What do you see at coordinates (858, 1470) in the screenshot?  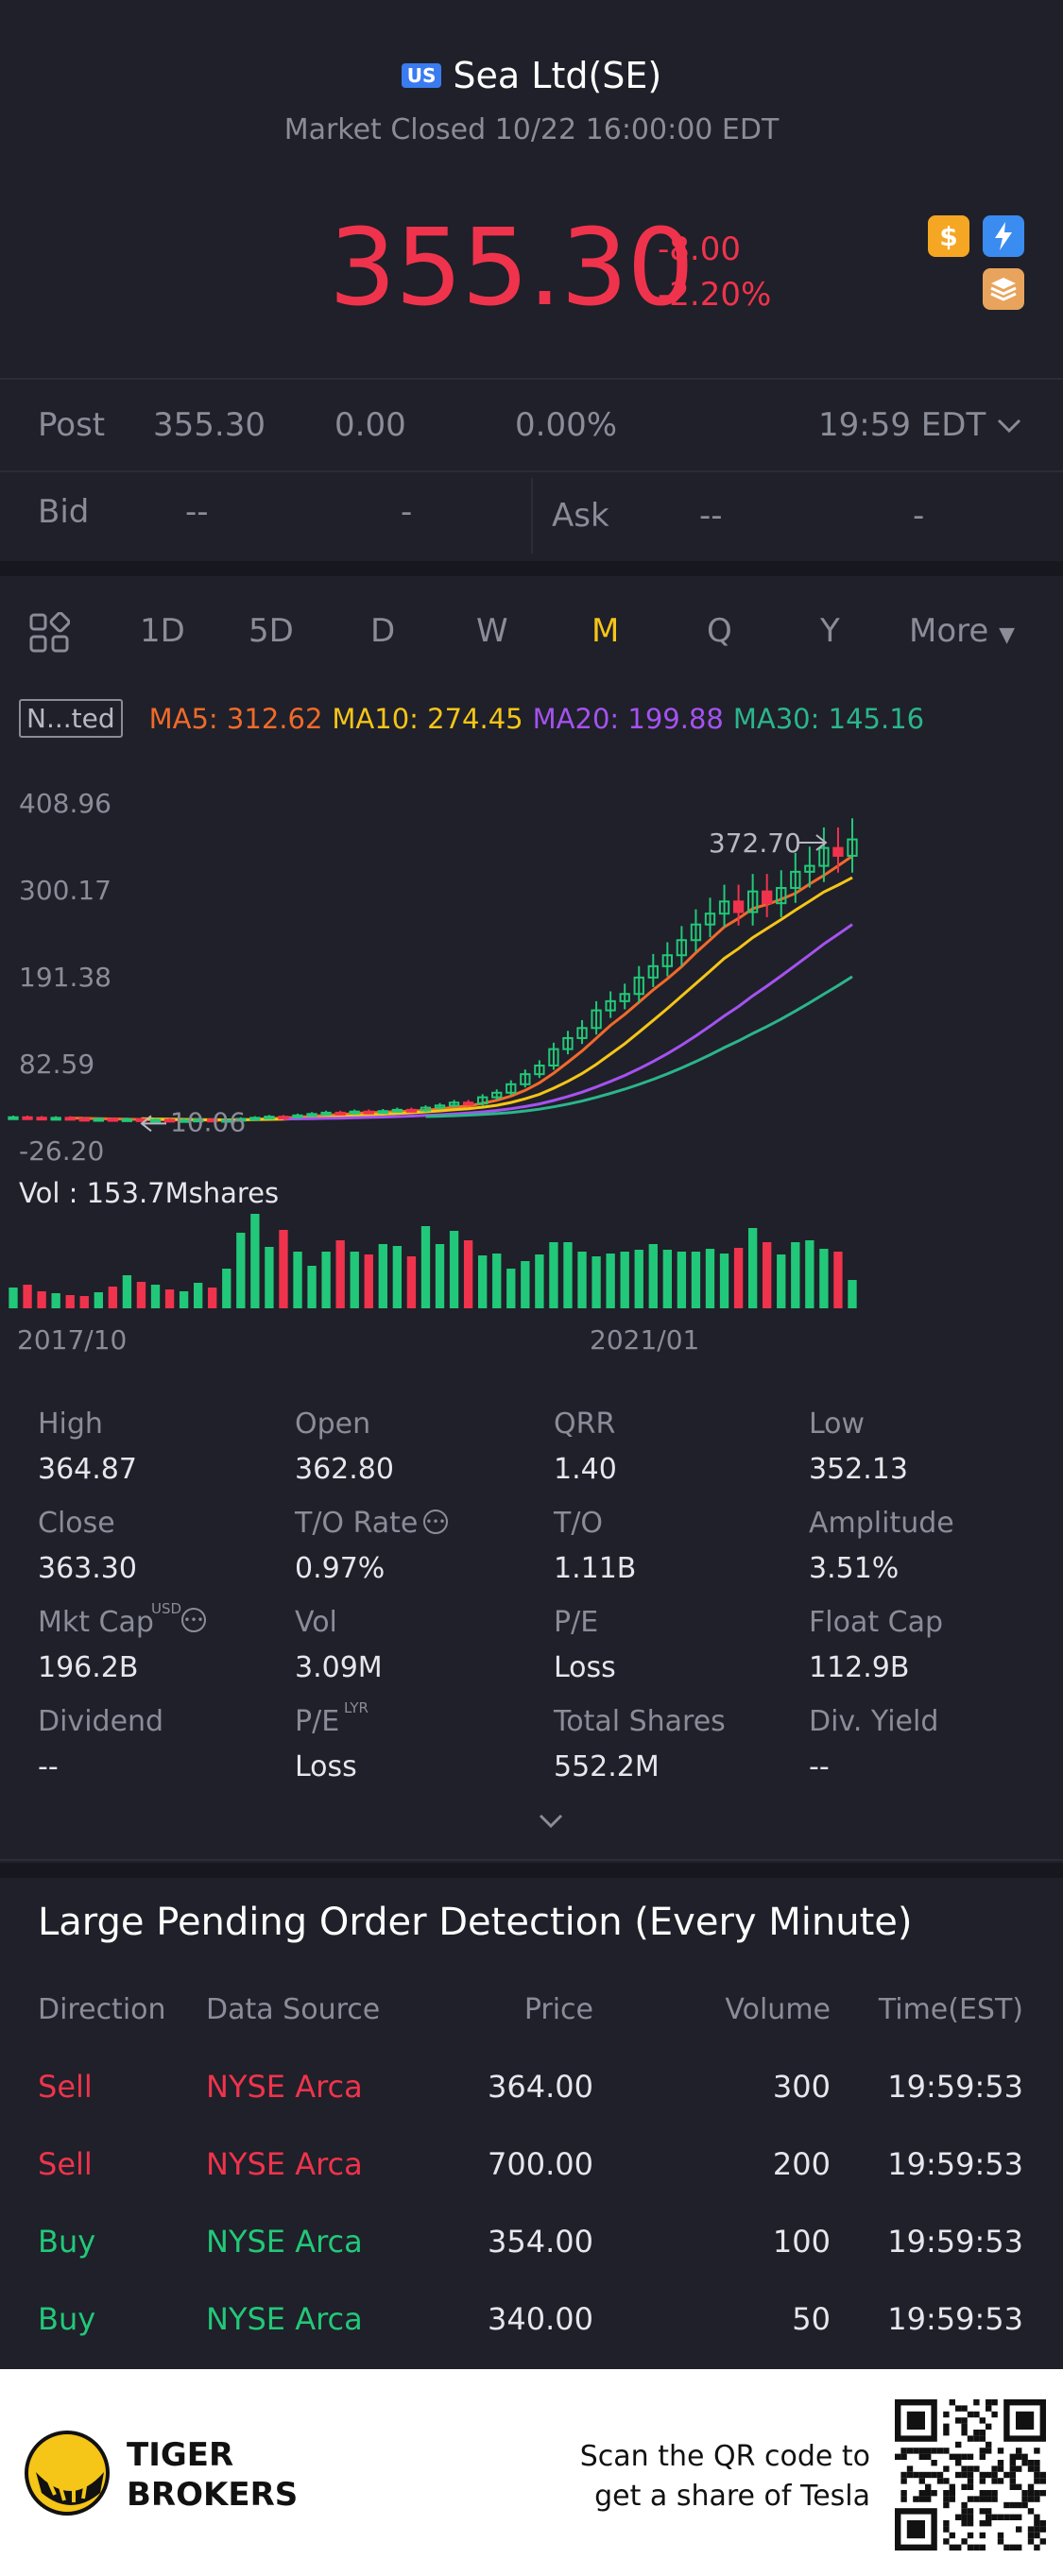 I see `stat-value: 352.13` at bounding box center [858, 1470].